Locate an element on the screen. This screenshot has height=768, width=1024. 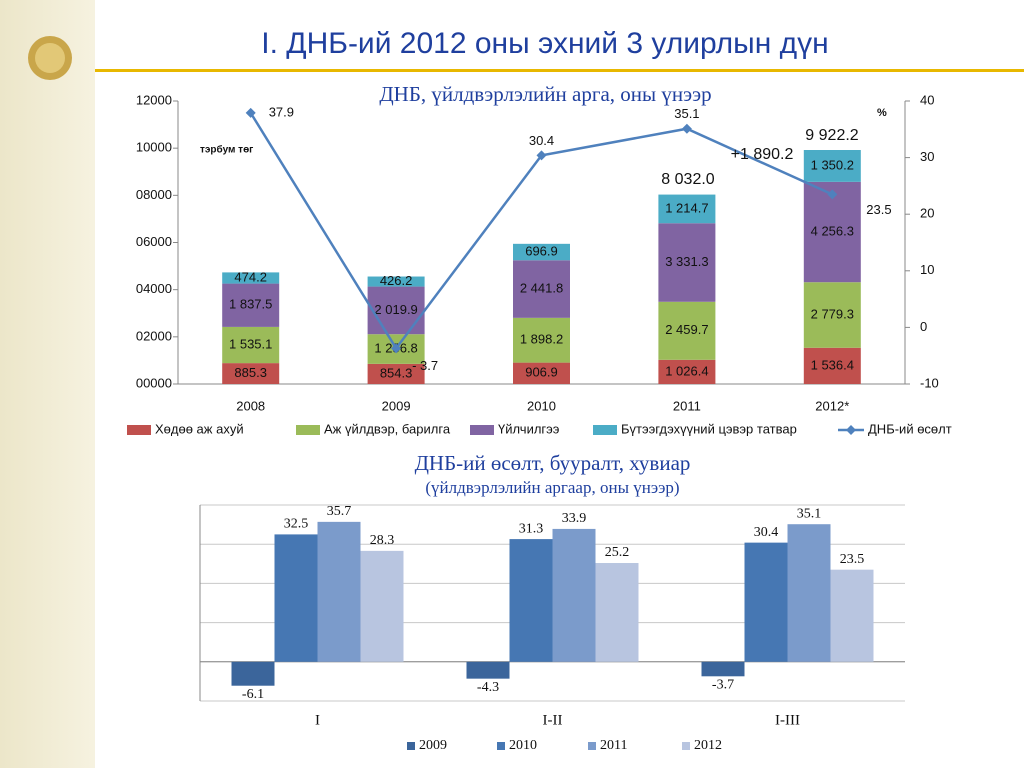
bar-value-label: -3.7 is located at coordinates (723, 685).